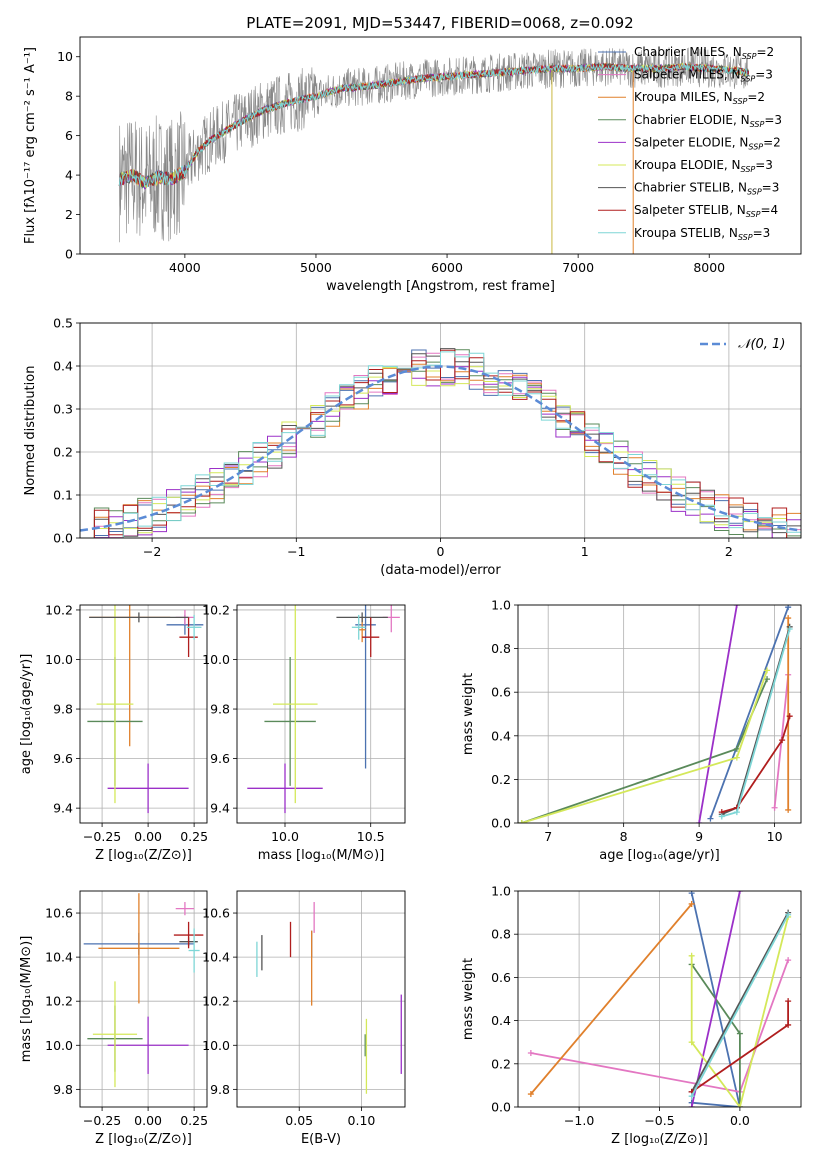  I want to click on x-tick-label: −0.5, so click(659, 1120).